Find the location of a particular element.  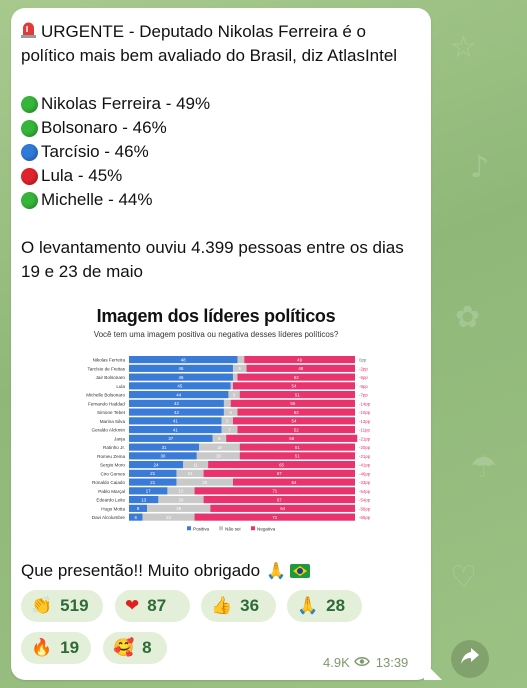

circle-icon is located at coordinates (29, 200).